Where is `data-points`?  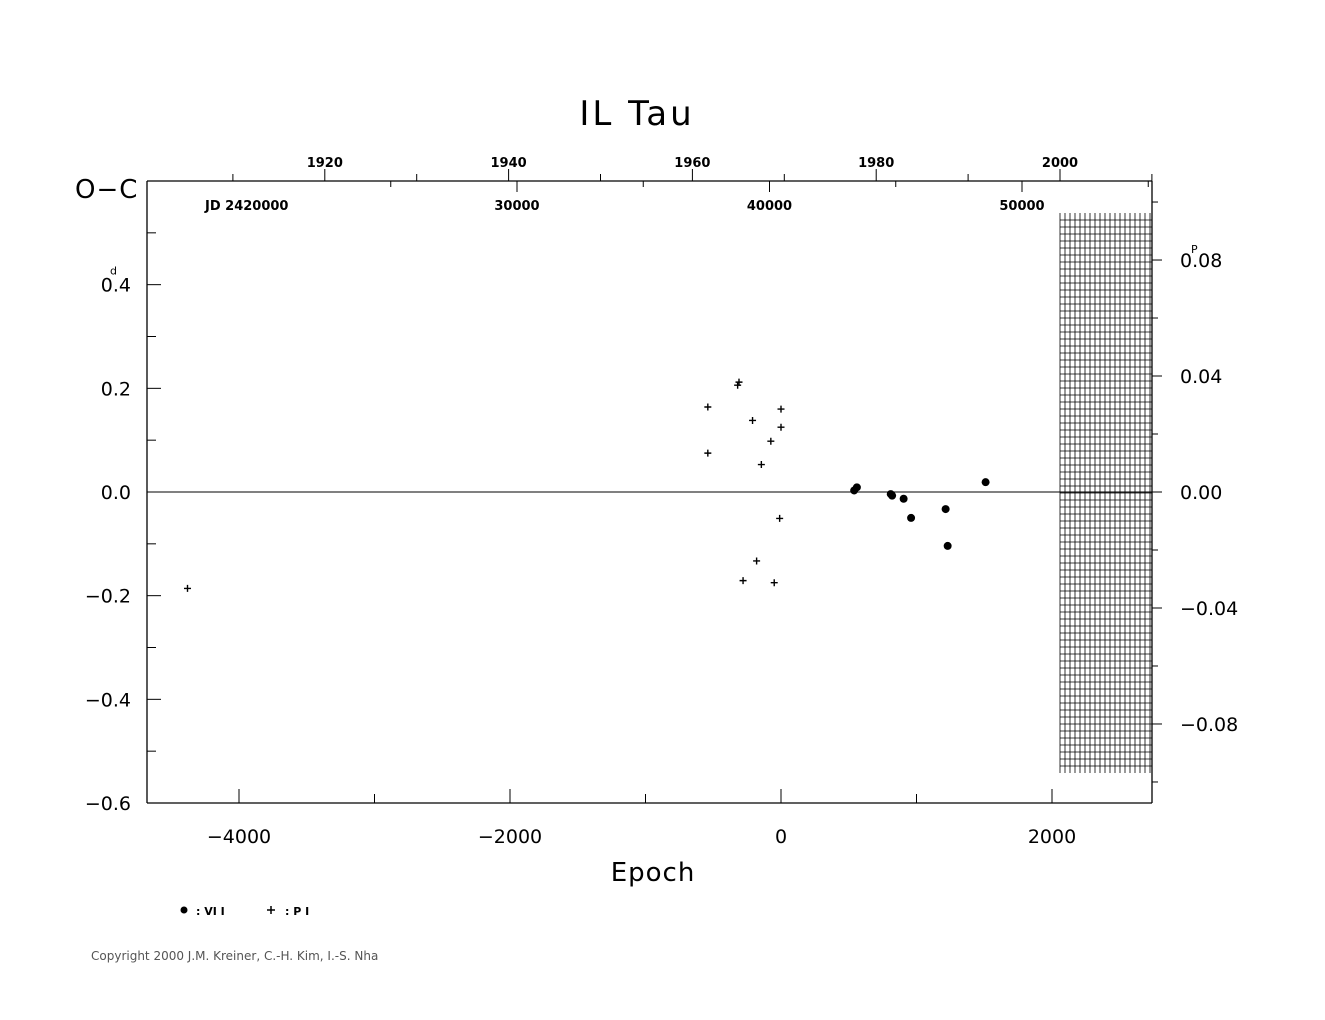 data-points is located at coordinates (587, 485).